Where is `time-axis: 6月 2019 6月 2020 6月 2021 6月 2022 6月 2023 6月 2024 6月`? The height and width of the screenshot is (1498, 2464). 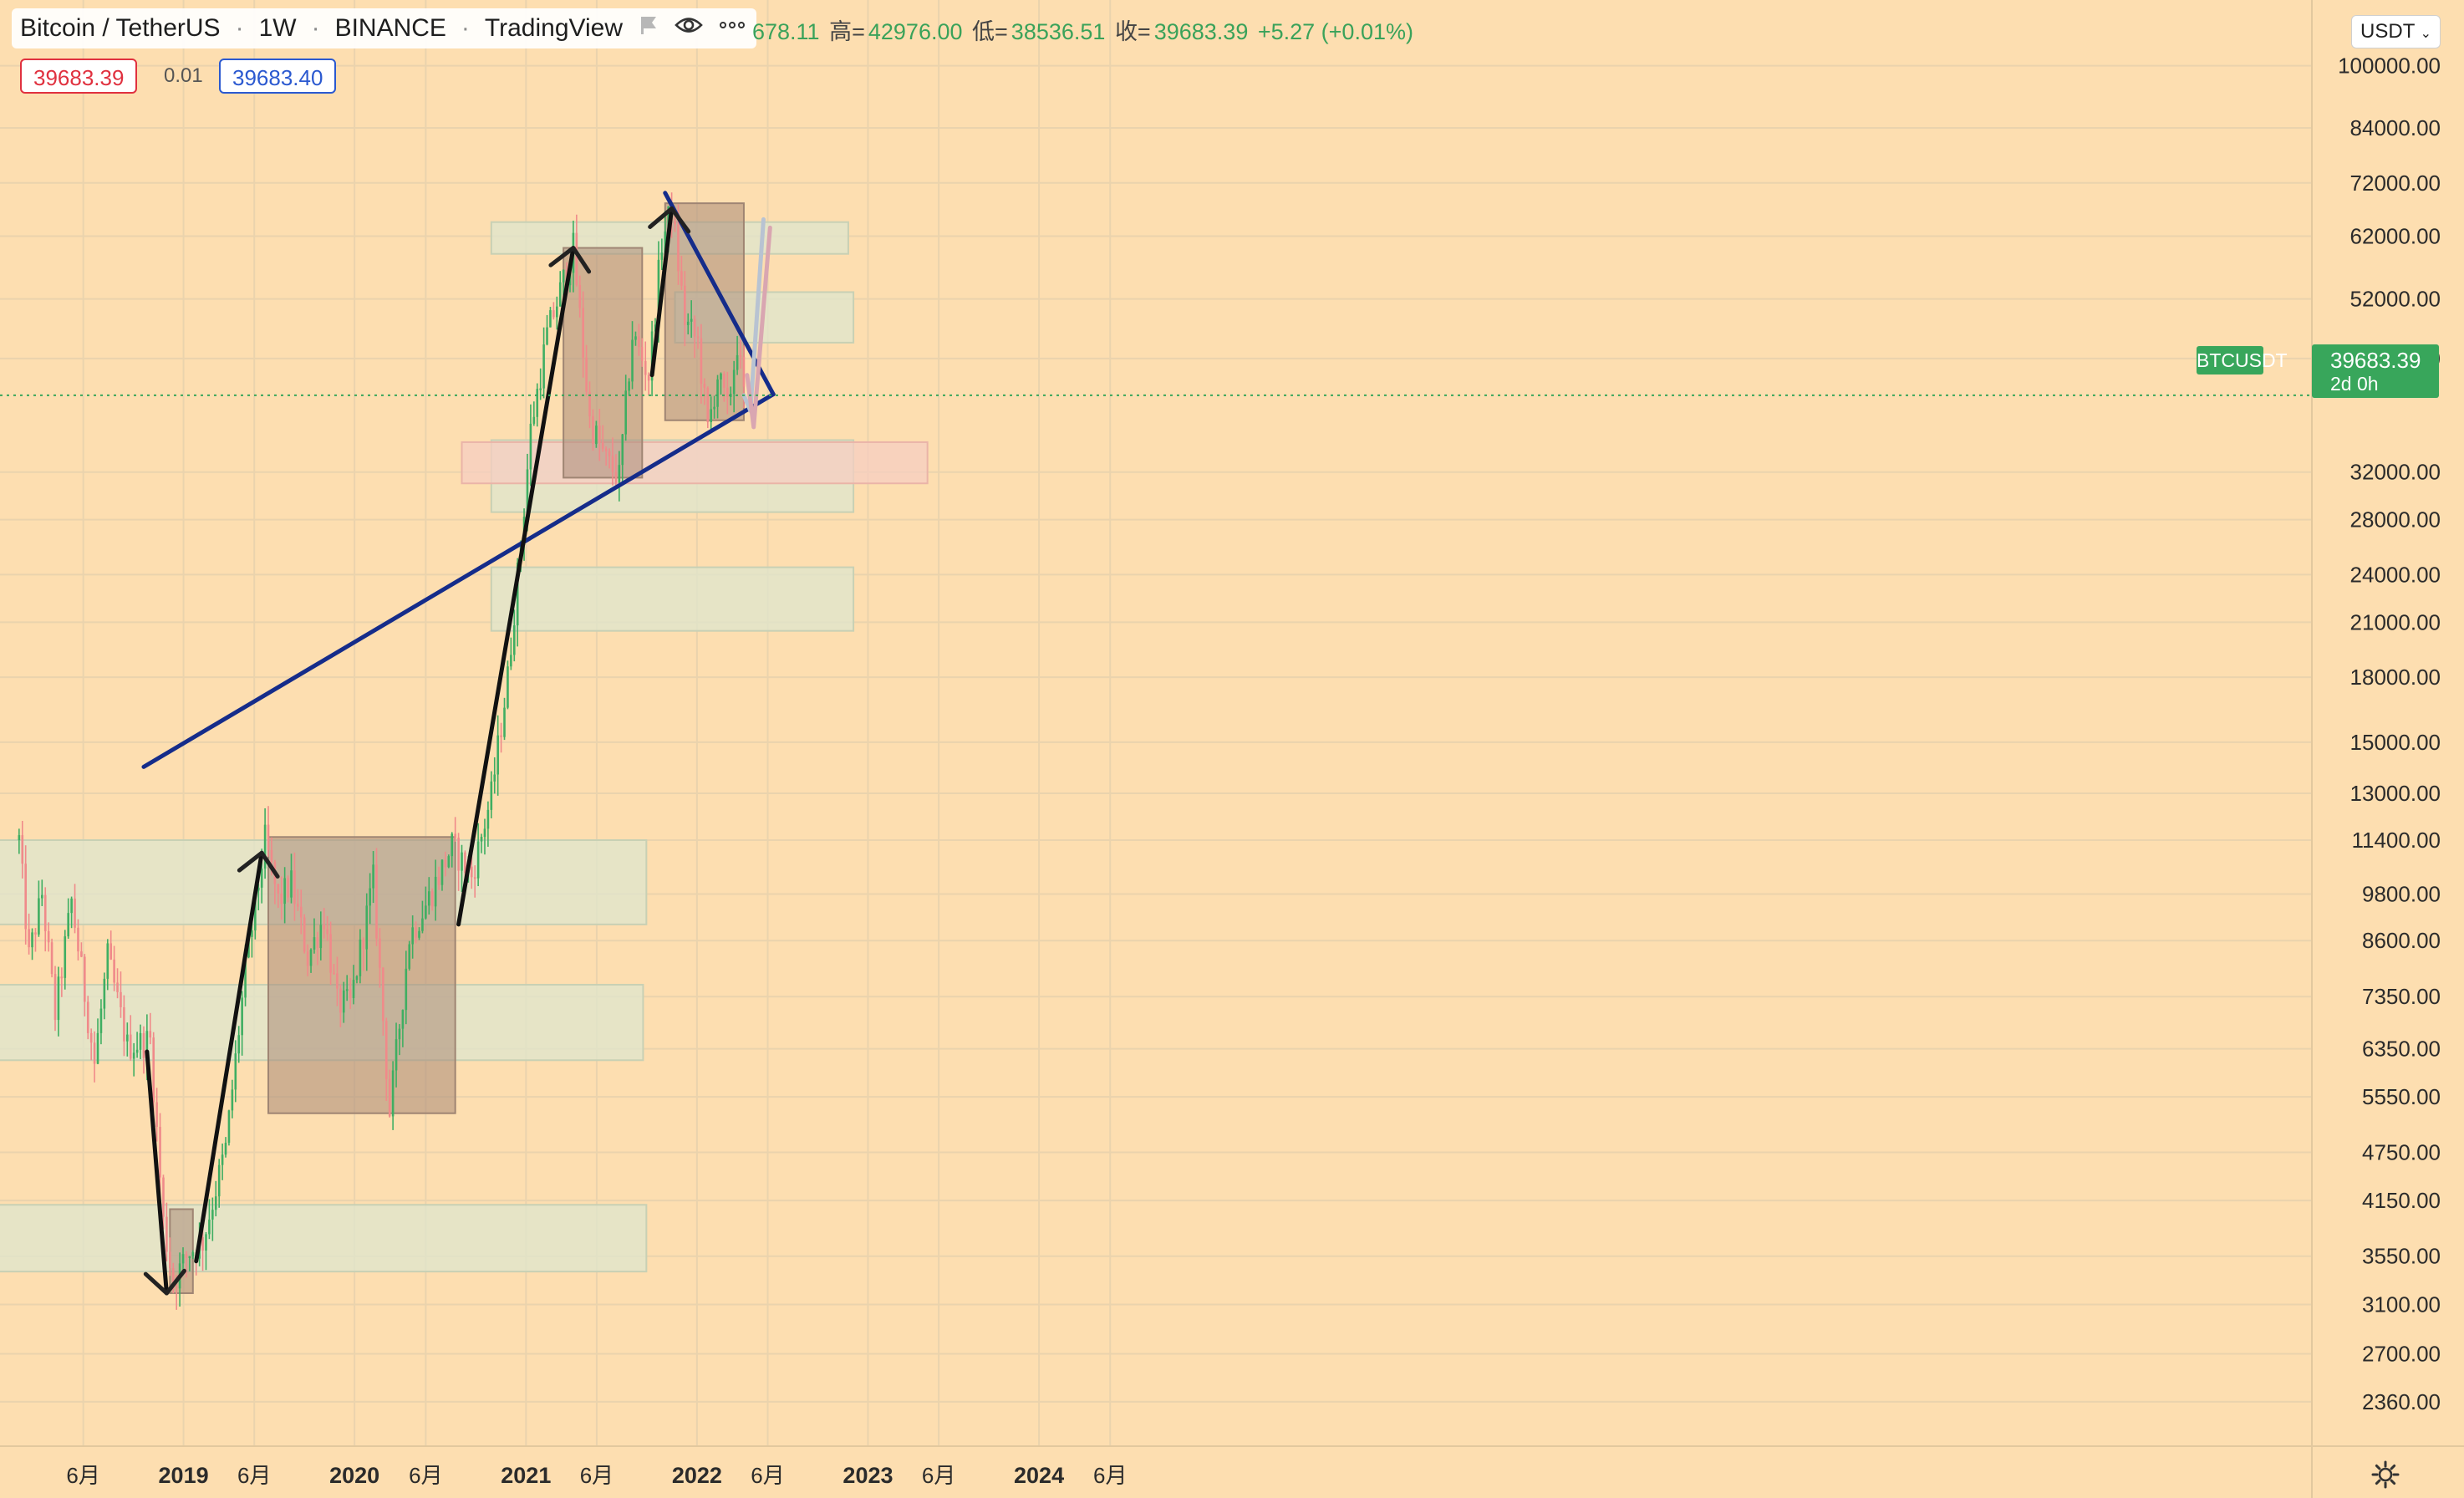 time-axis: 6月 2019 6月 2020 6月 2021 6月 2022 6月 2023 6月 2024 6月 is located at coordinates (596, 1475).